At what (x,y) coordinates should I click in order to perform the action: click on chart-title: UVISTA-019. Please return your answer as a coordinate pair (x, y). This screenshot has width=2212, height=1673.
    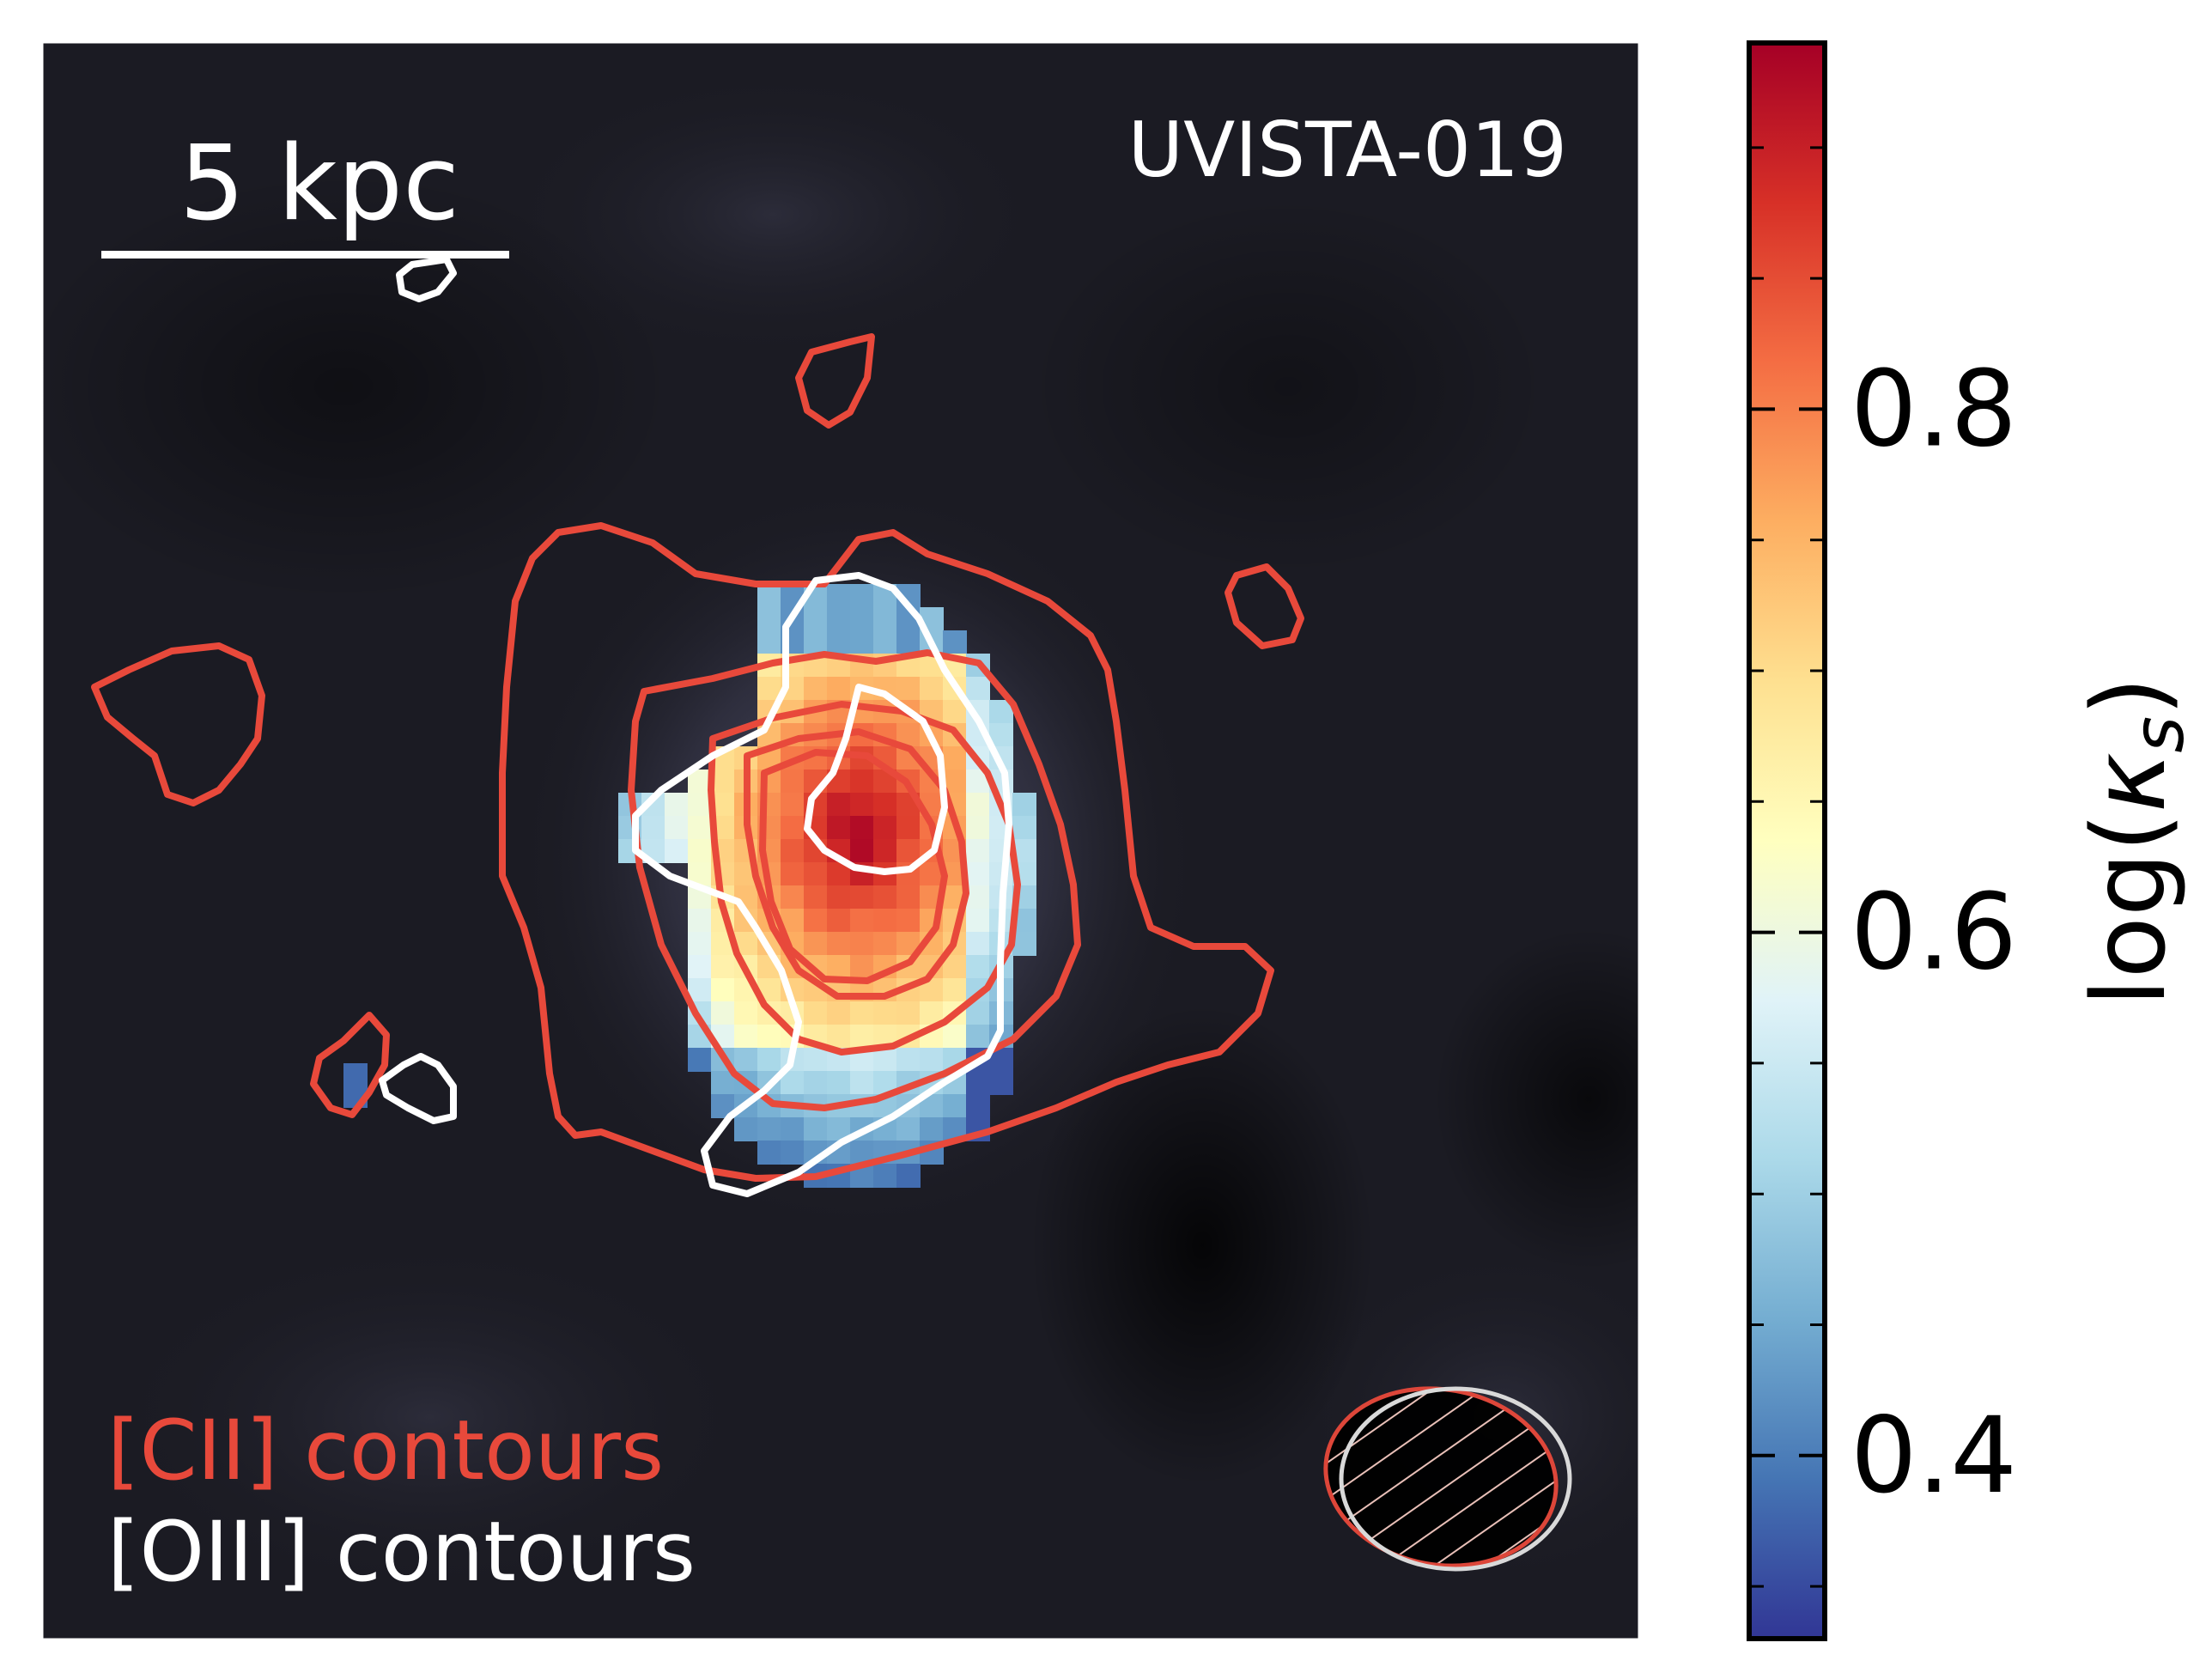
    Looking at the image, I should click on (1347, 150).